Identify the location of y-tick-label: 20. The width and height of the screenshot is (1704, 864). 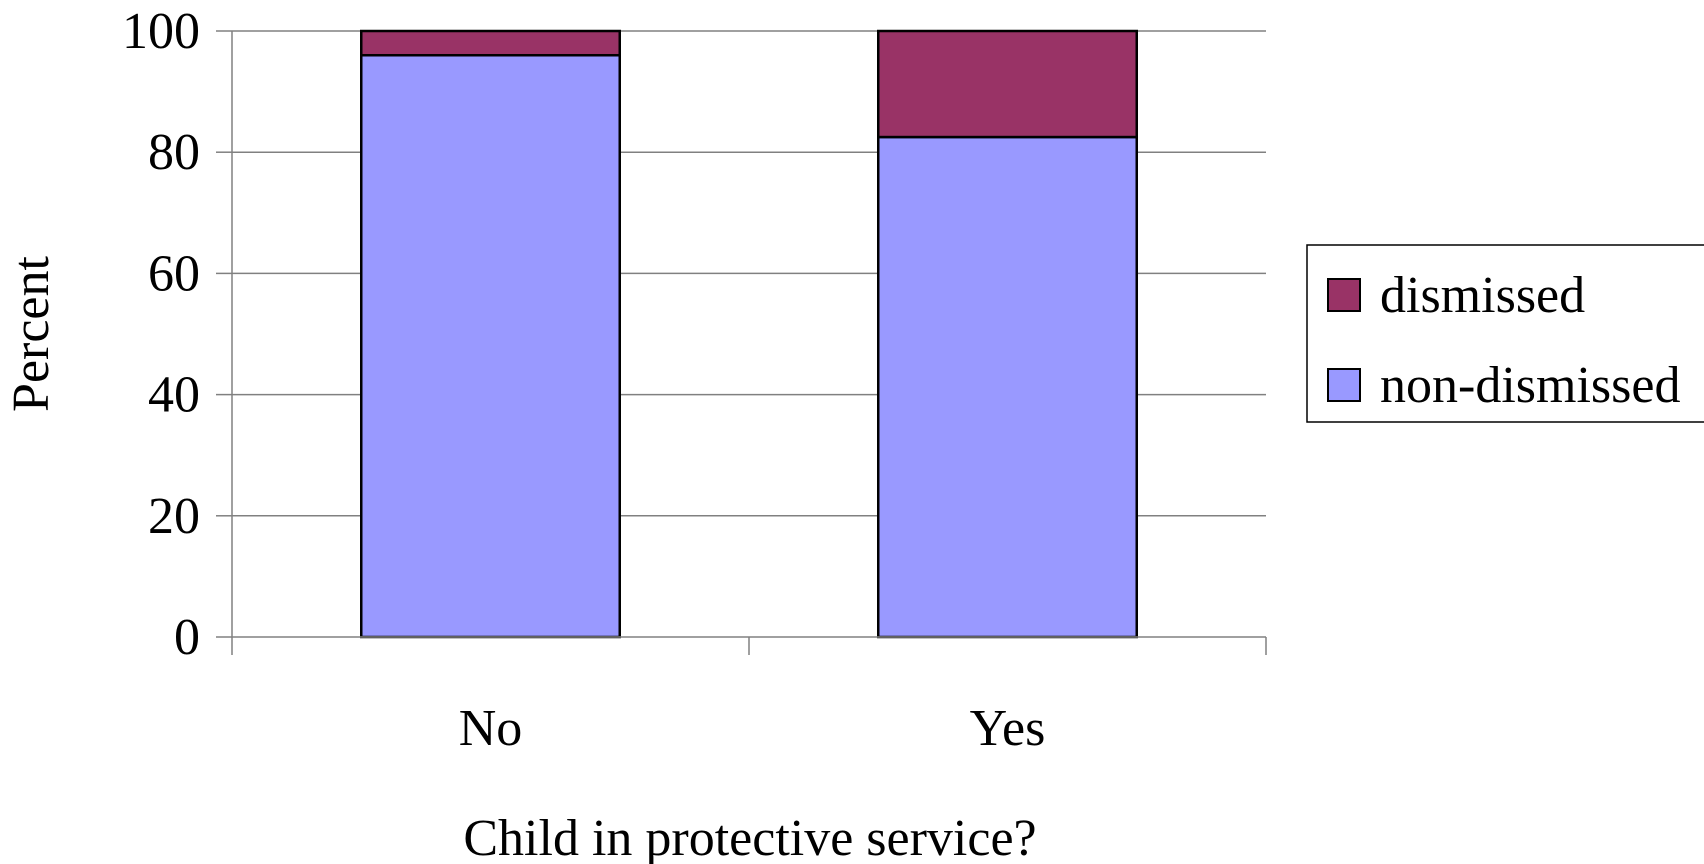
(174, 516).